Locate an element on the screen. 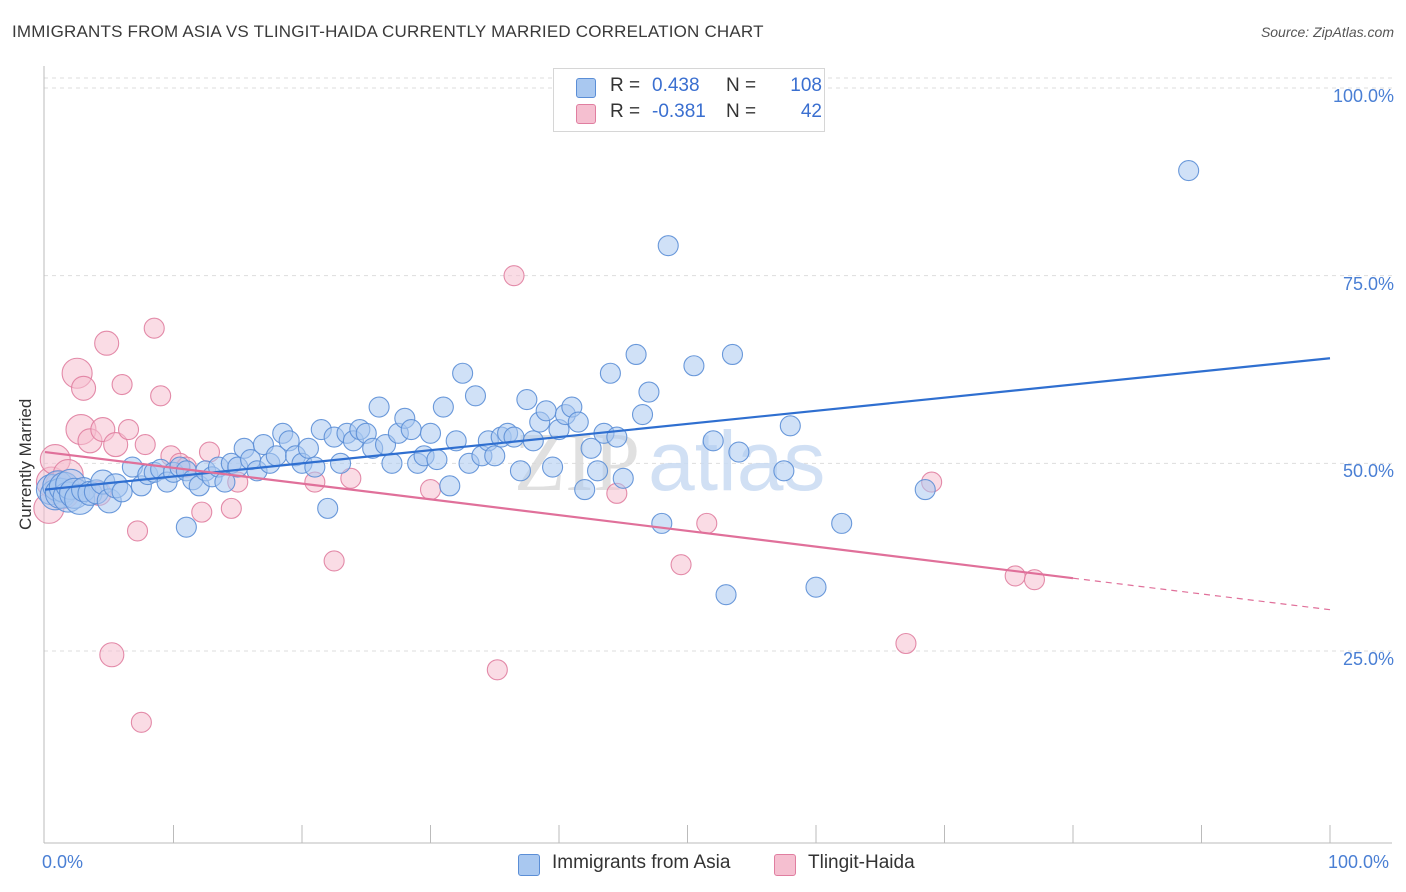 Image resolution: width=1406 pixels, height=892 pixels. n-value: 42 is located at coordinates (811, 111).